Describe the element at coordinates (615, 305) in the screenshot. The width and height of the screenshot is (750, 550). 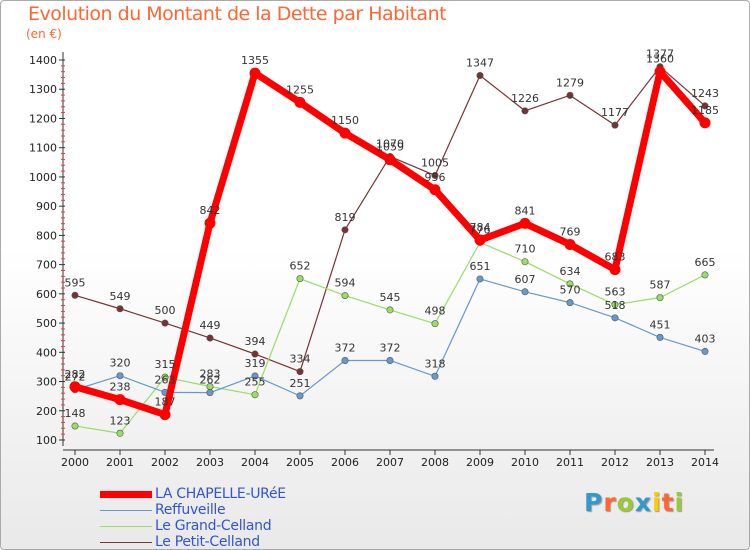
I see `data-label: 518` at that location.